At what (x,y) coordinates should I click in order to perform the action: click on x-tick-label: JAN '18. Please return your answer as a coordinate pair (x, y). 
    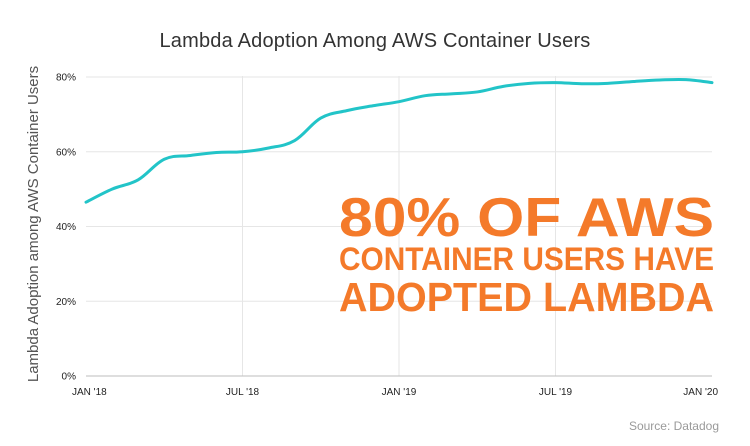
    Looking at the image, I should click on (89, 392).